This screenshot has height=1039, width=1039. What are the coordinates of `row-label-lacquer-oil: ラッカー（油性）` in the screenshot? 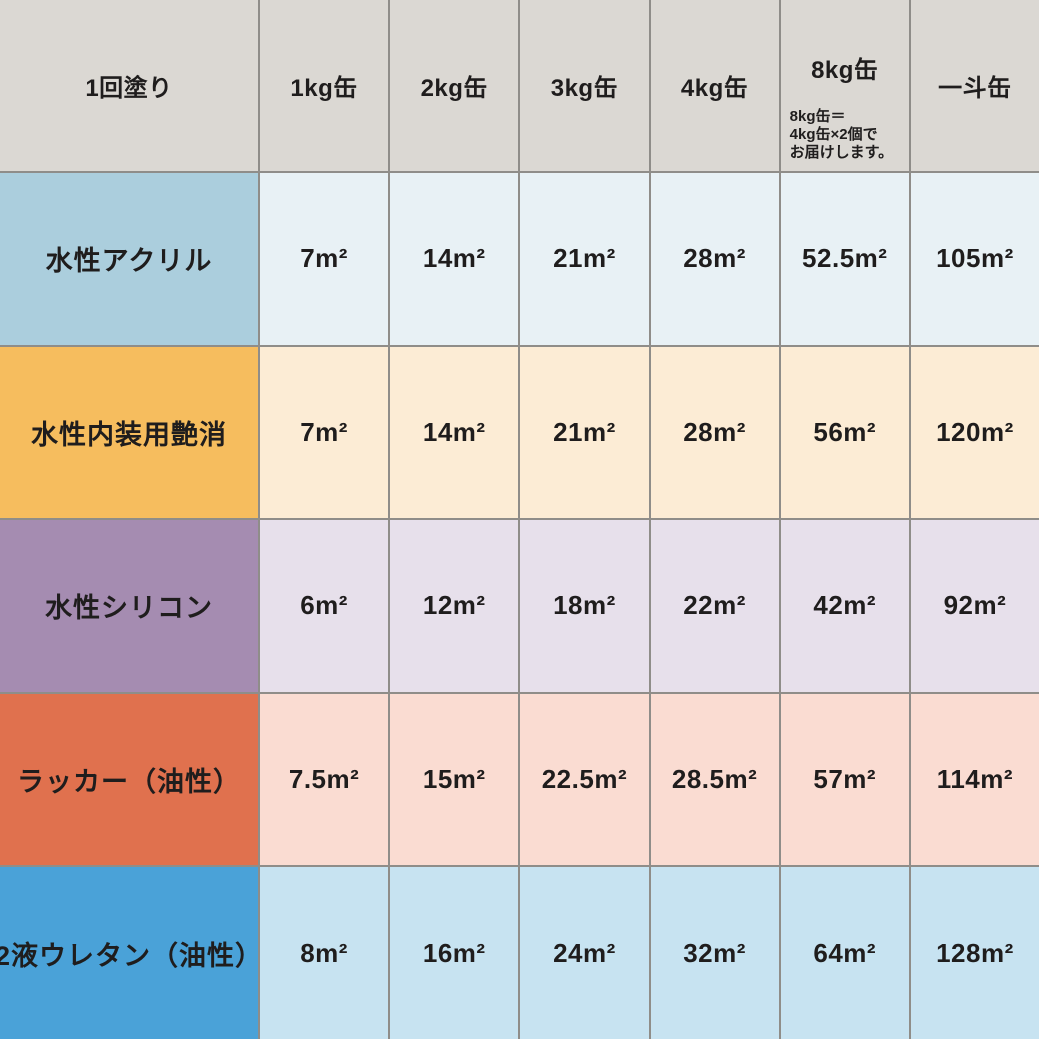 It's located at (129, 779).